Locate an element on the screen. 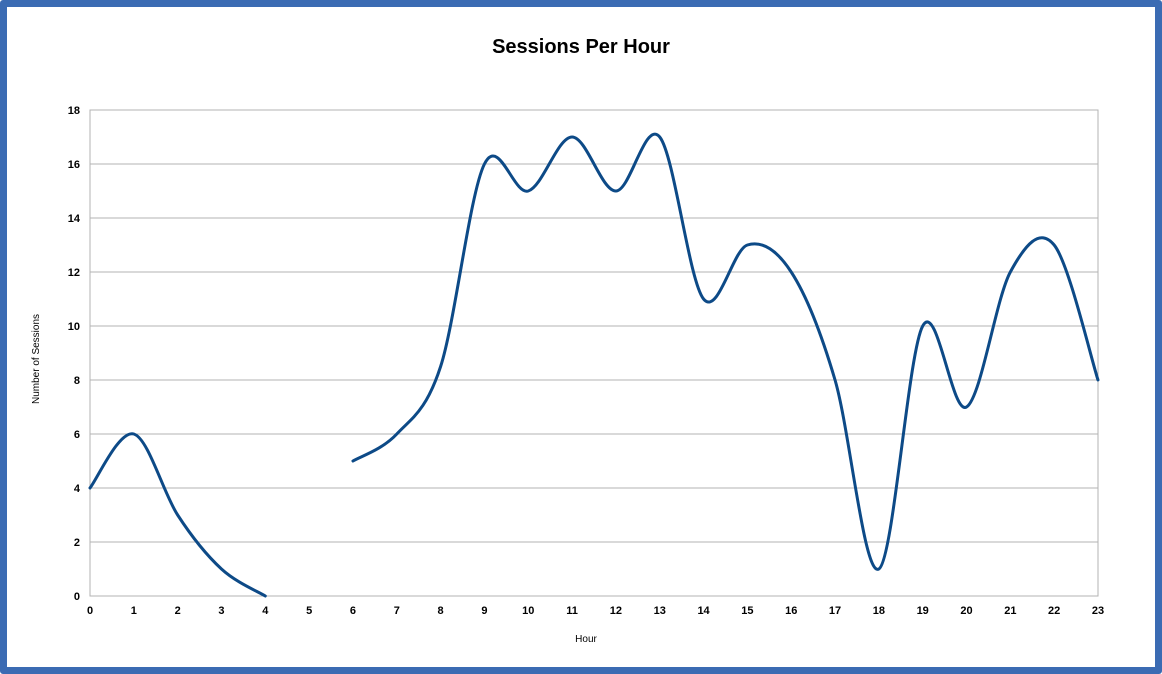 Image resolution: width=1162 pixels, height=674 pixels. y-tick-label: 8 is located at coordinates (77, 381).